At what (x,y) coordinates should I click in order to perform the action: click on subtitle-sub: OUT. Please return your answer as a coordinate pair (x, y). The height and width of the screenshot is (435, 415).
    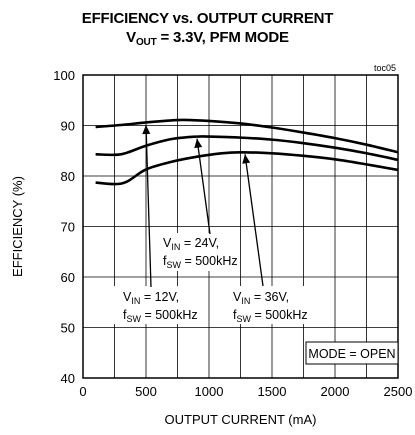
    Looking at the image, I should click on (146, 42).